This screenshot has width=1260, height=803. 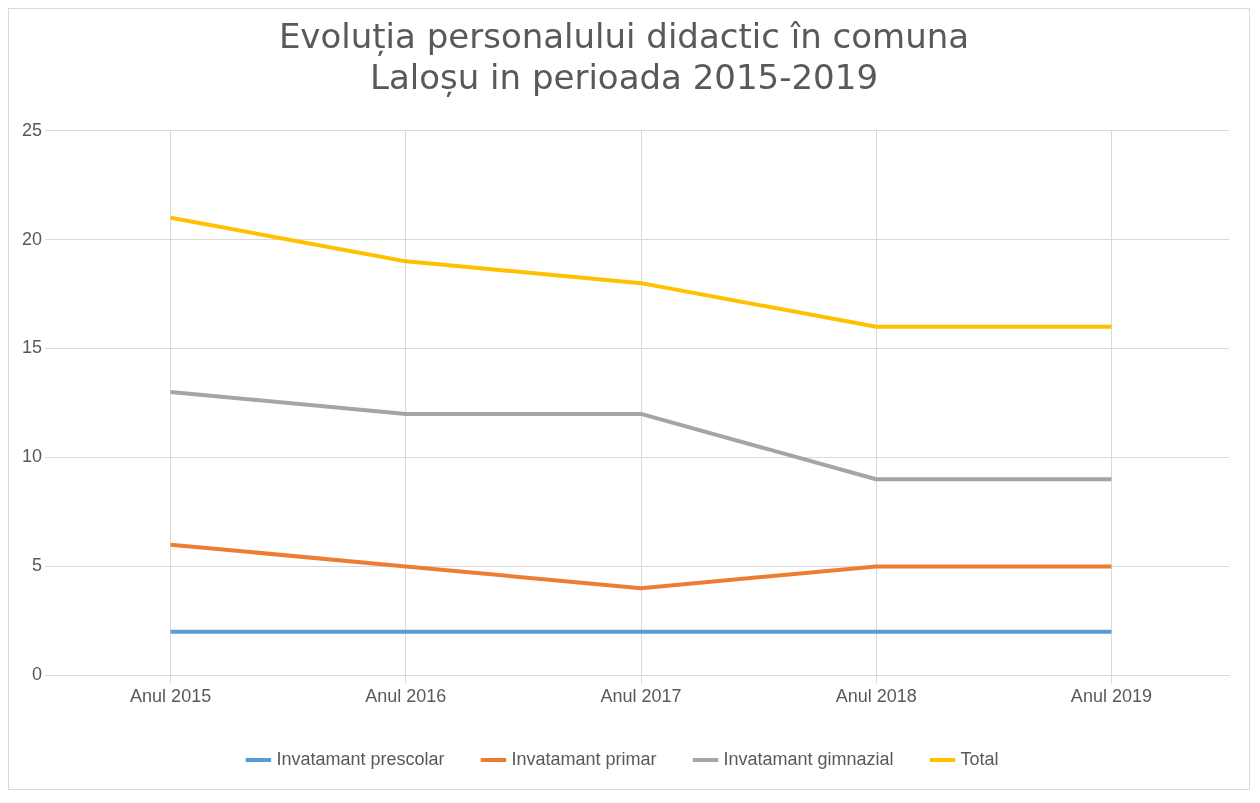 What do you see at coordinates (37, 674) in the screenshot?
I see `y-tick-label: 0` at bounding box center [37, 674].